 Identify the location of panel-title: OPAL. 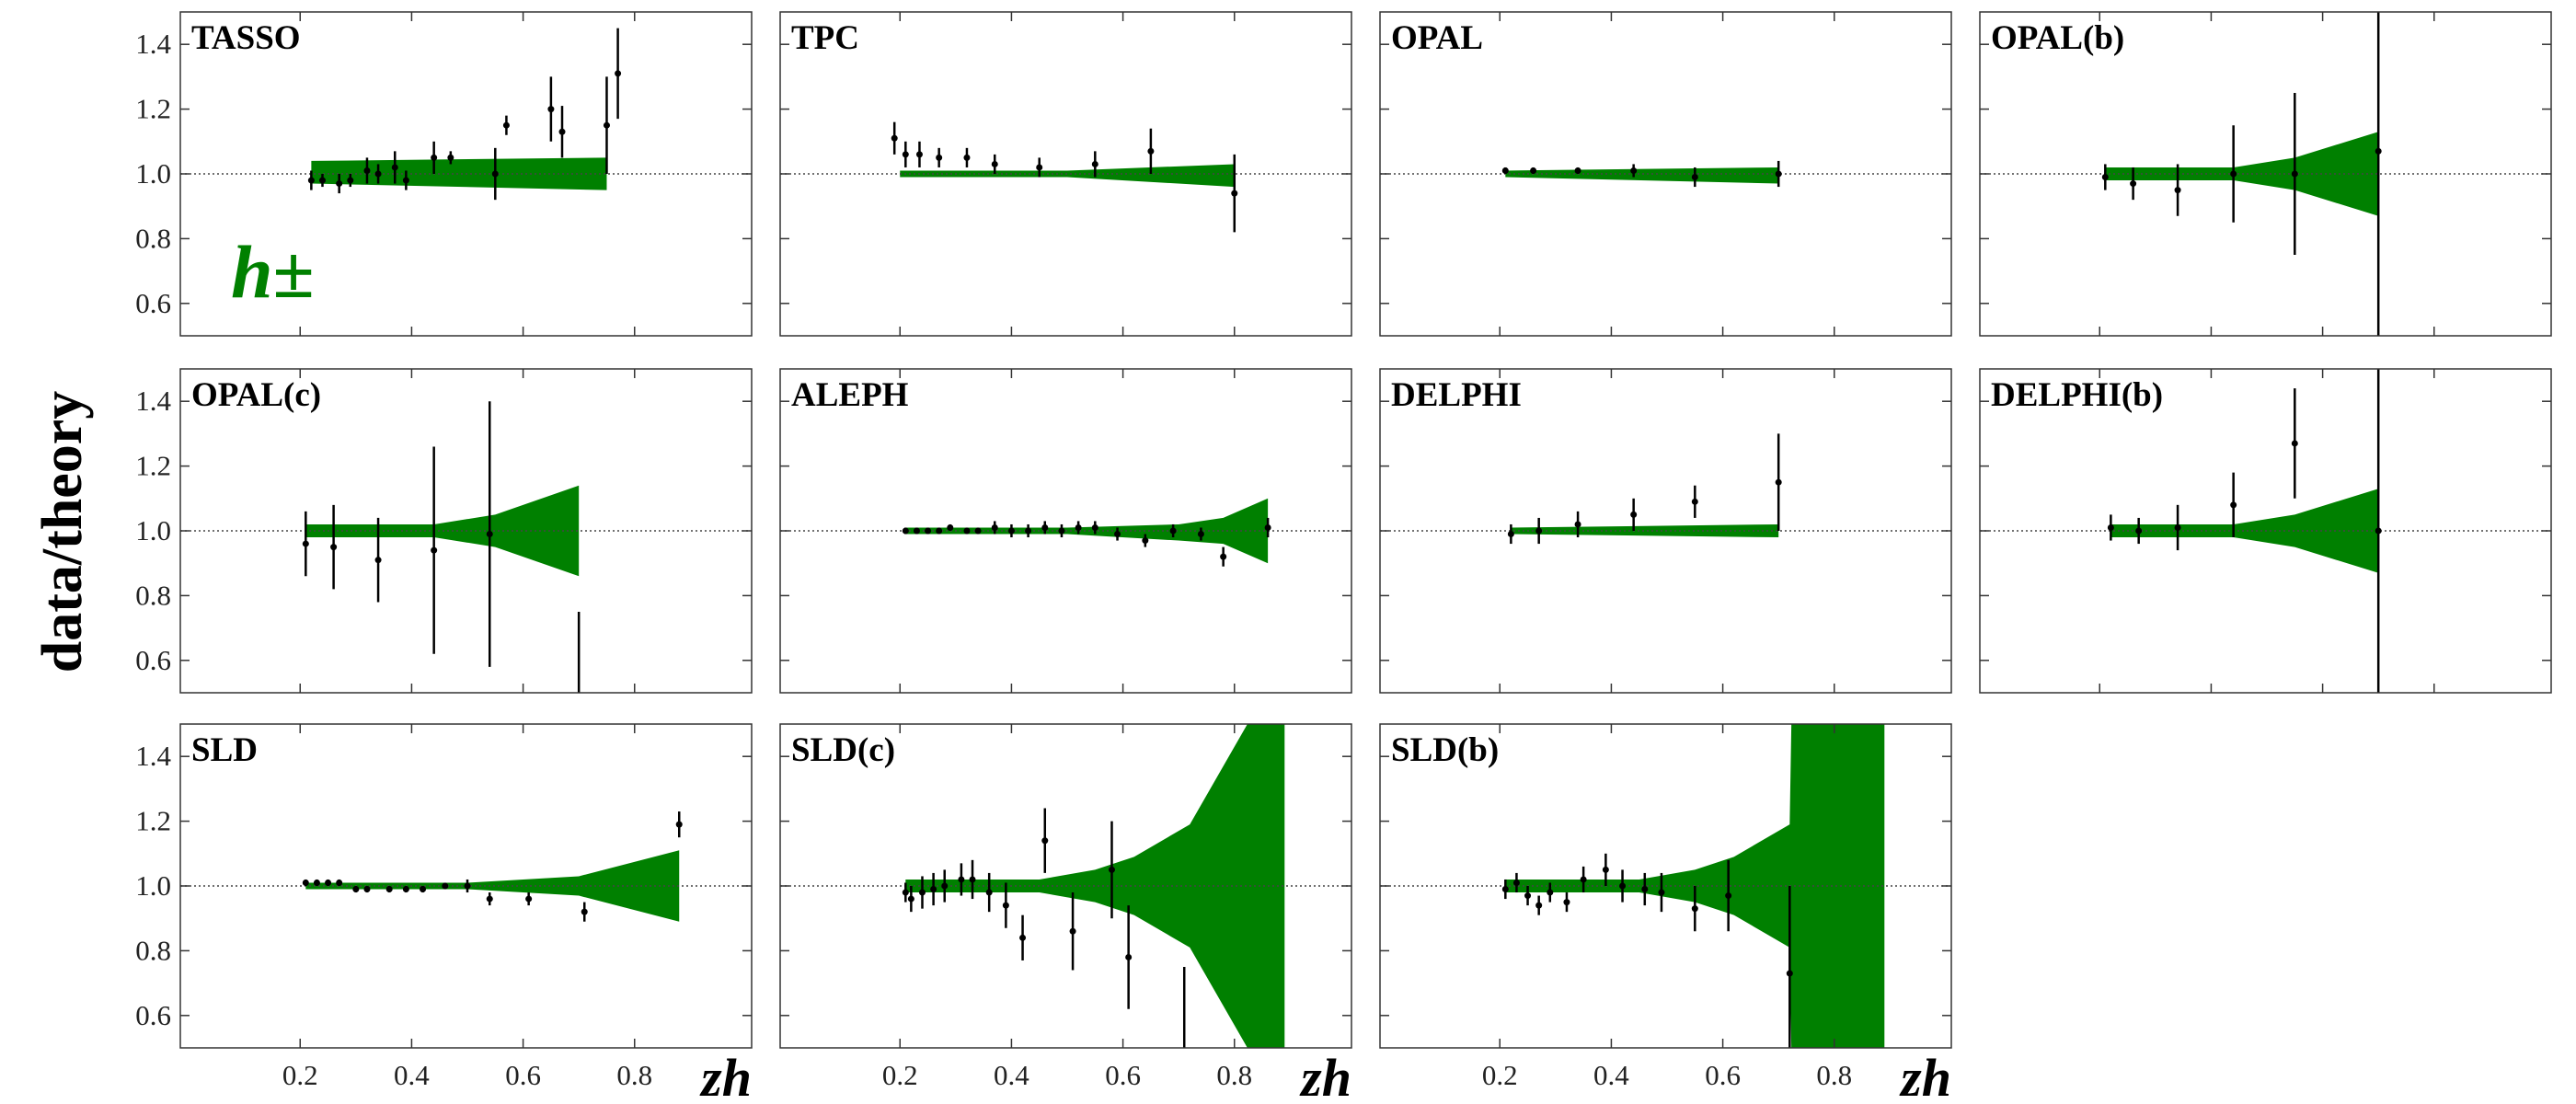
(1437, 38).